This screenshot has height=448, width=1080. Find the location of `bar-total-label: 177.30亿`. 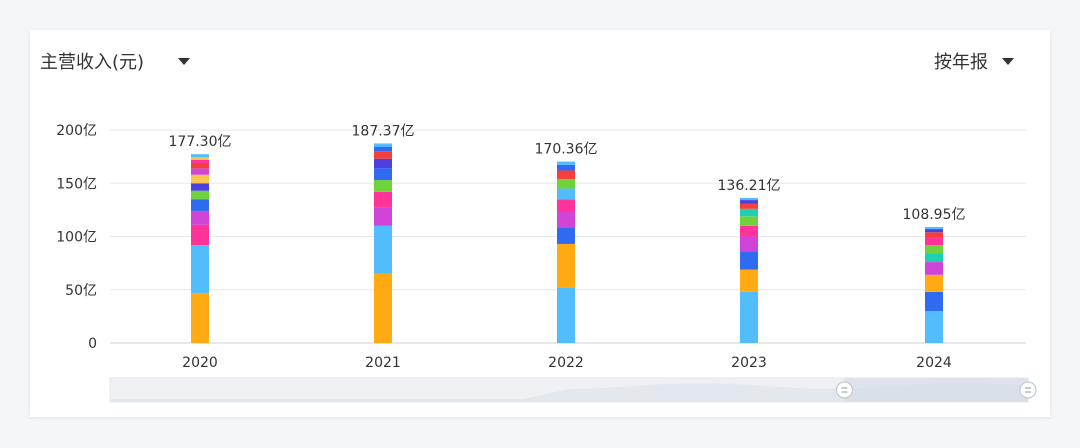

bar-total-label: 177.30亿 is located at coordinates (200, 142).